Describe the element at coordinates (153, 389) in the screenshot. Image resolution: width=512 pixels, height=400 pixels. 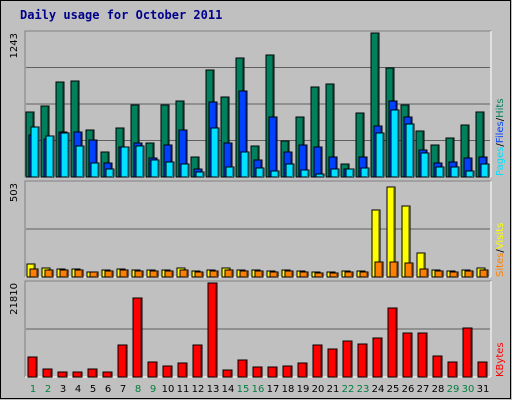
I see `day-label-9: 9` at that location.